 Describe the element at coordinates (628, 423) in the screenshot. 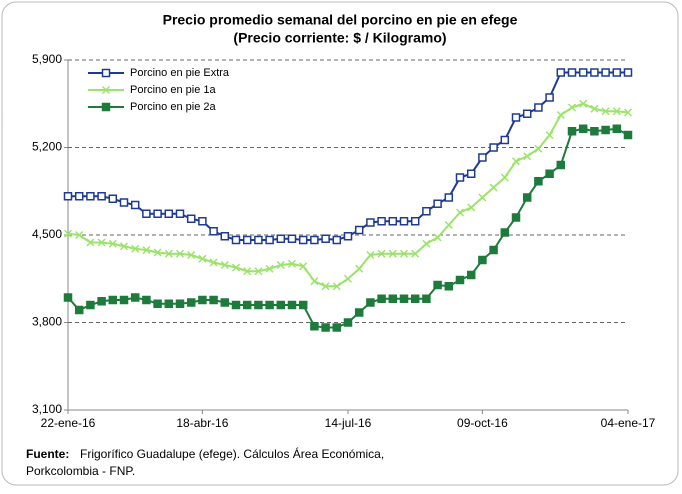

I see `x-tick-label: 04-ene-17` at that location.